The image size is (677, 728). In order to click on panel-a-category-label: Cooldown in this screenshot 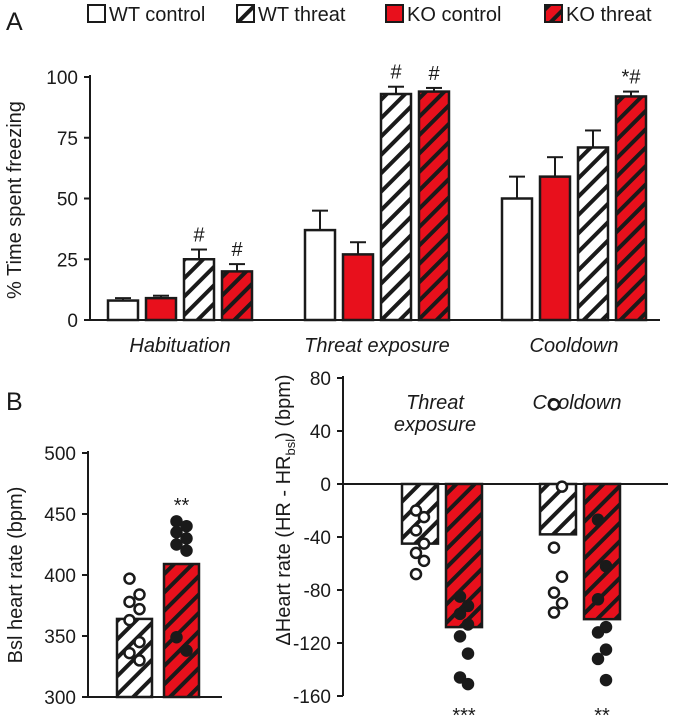, I will do `click(574, 346)`.